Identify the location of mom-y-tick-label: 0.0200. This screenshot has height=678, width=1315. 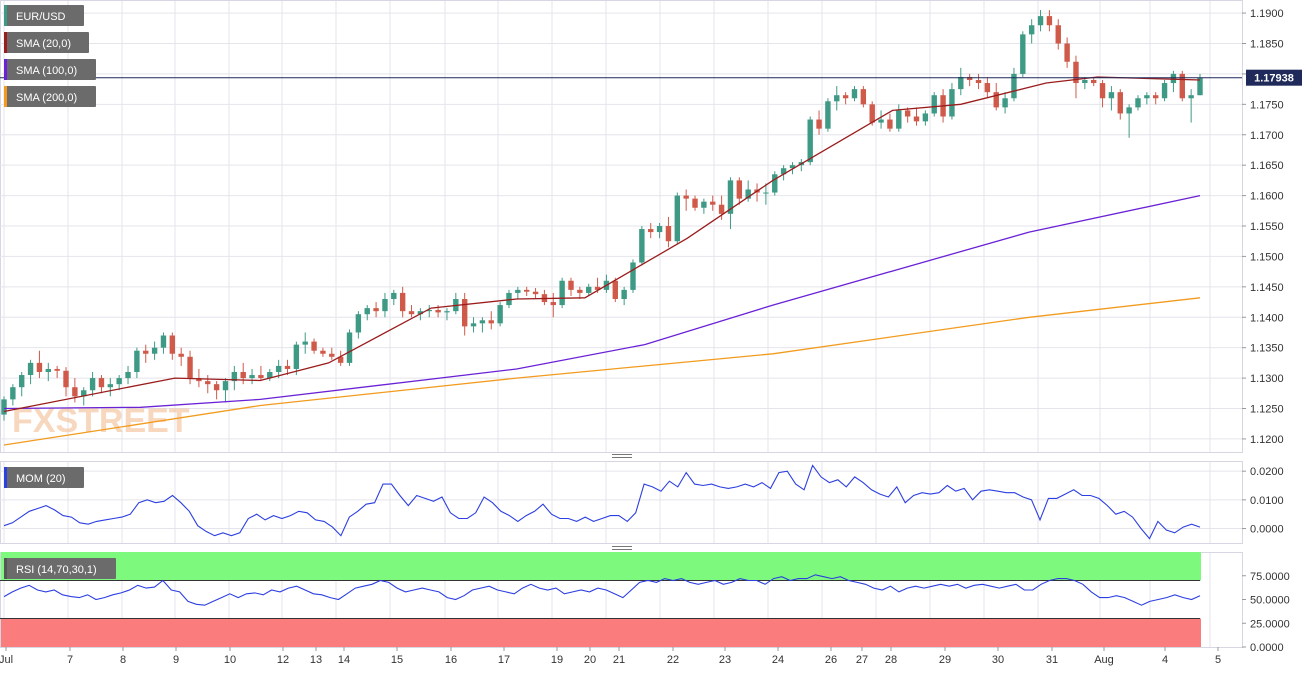
(1267, 472).